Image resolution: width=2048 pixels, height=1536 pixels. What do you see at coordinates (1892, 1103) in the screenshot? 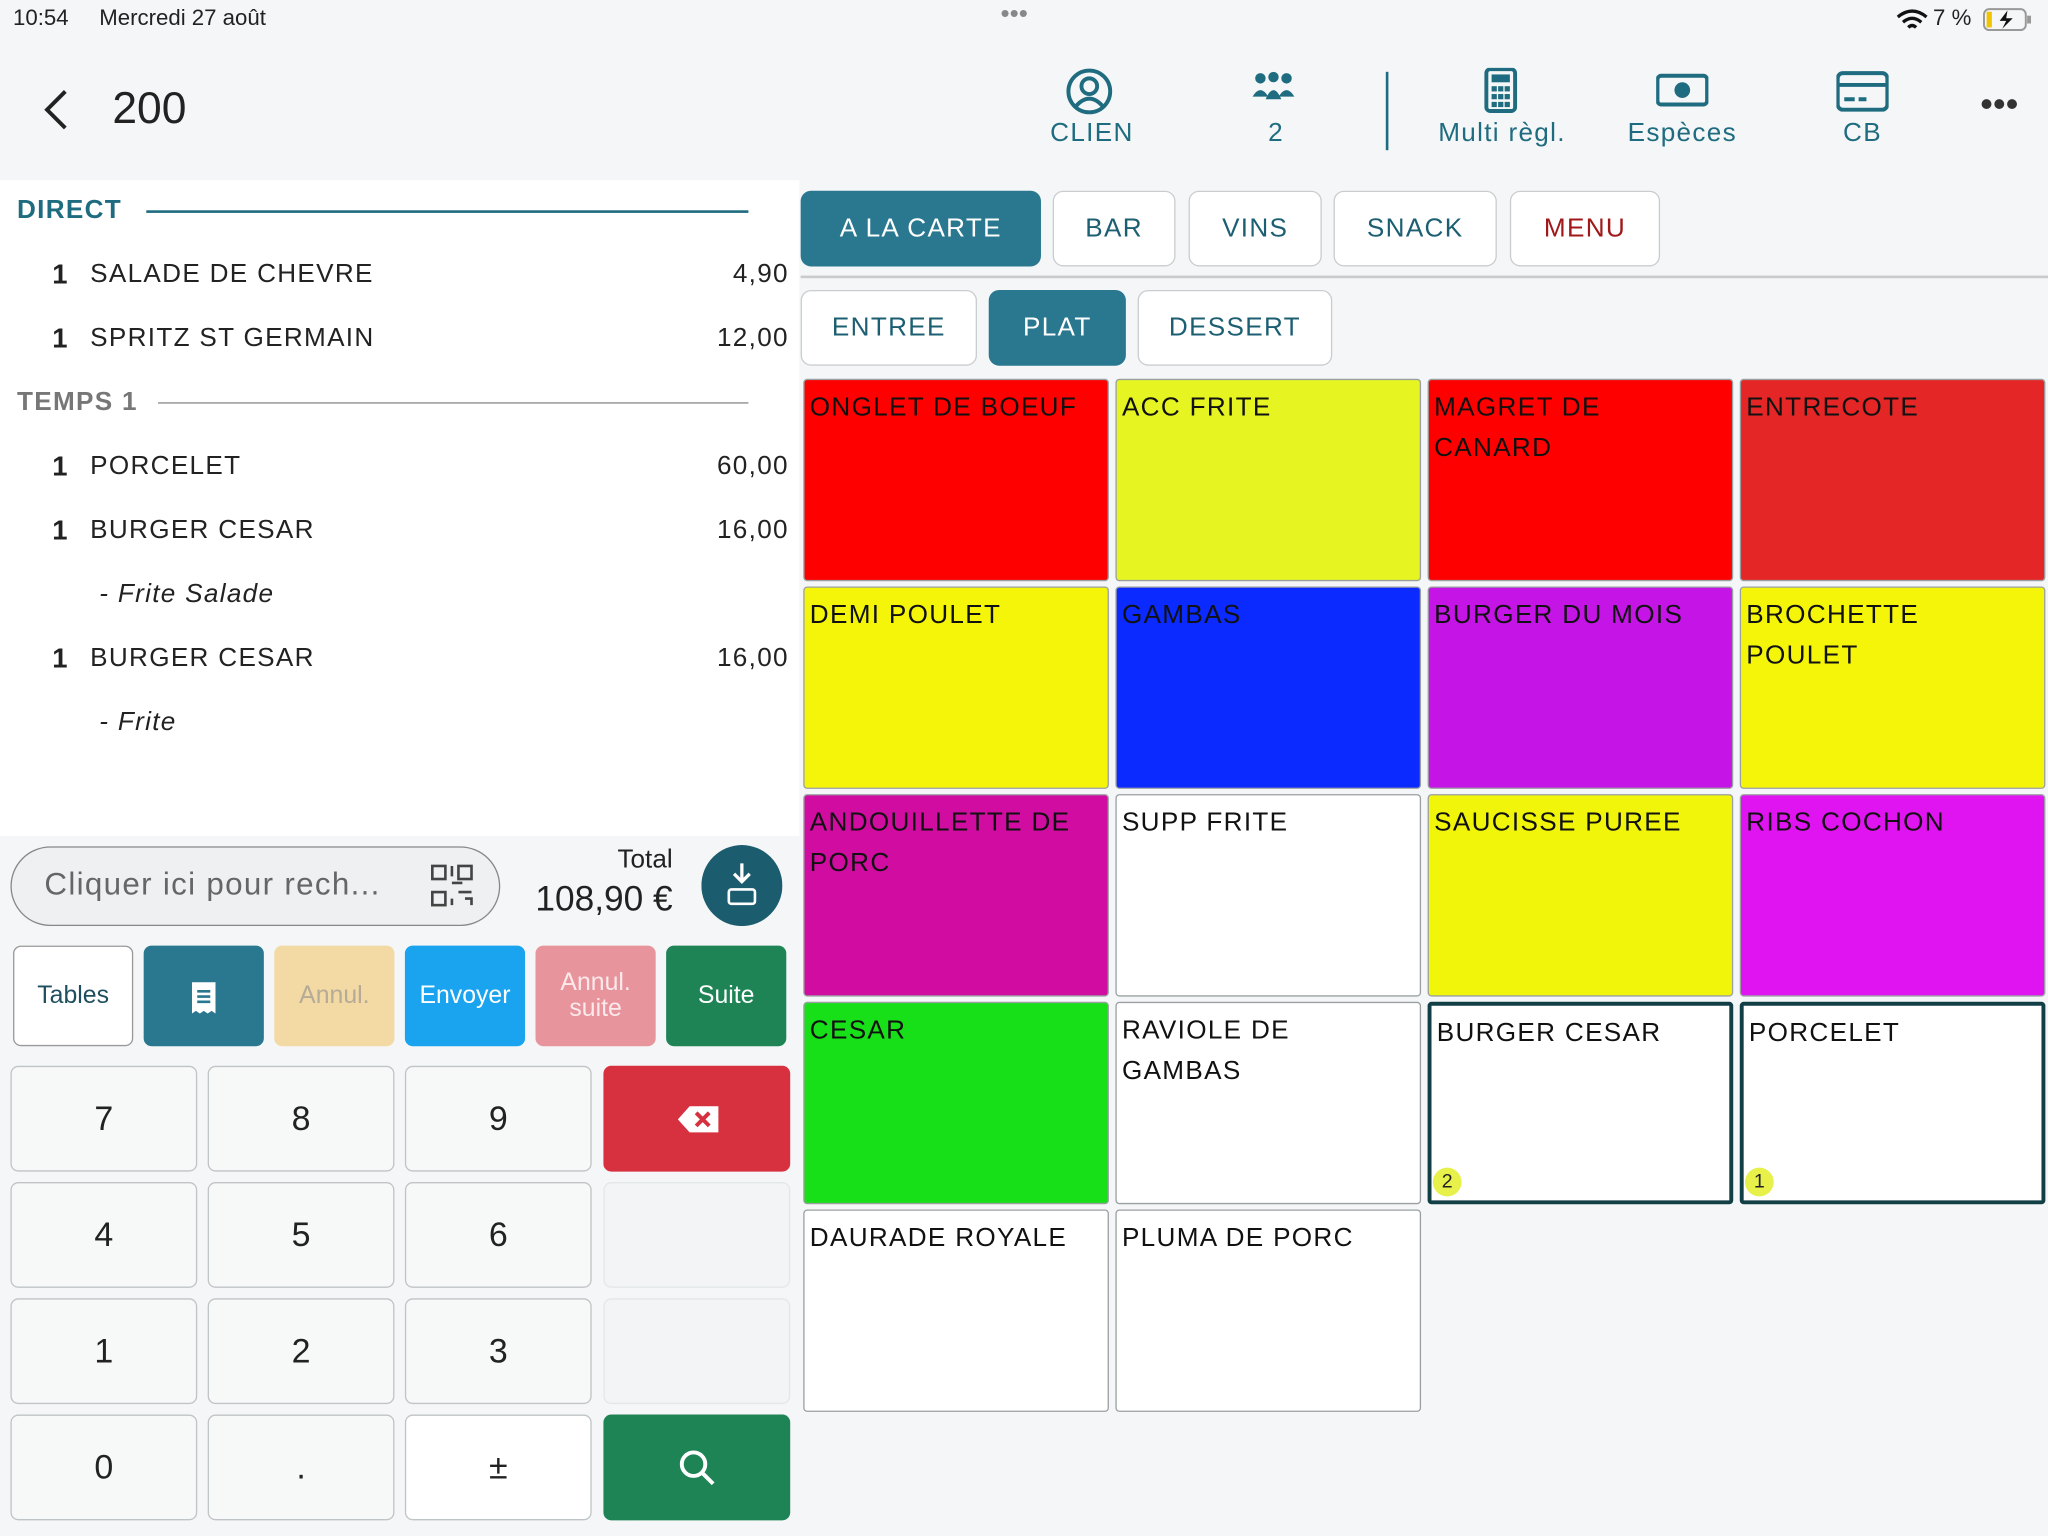
I see `product-tile: PORCELET` at bounding box center [1892, 1103].